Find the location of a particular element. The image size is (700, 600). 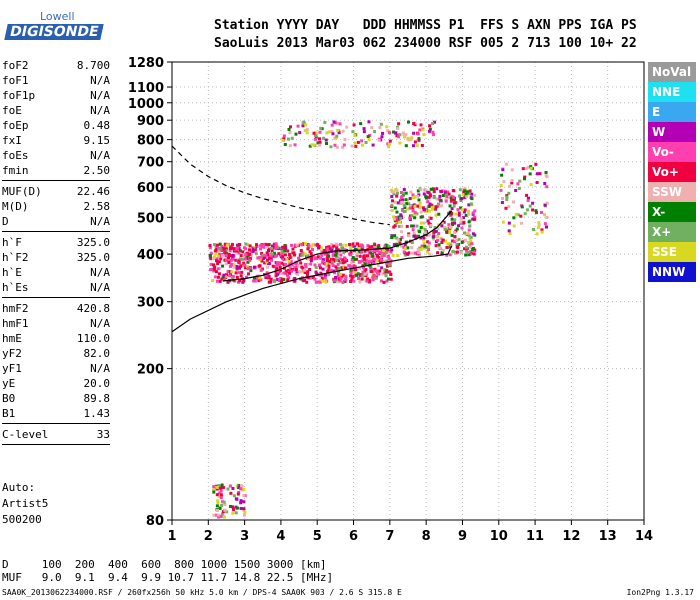

param-row: fxI 9.15 is located at coordinates (56, 140).